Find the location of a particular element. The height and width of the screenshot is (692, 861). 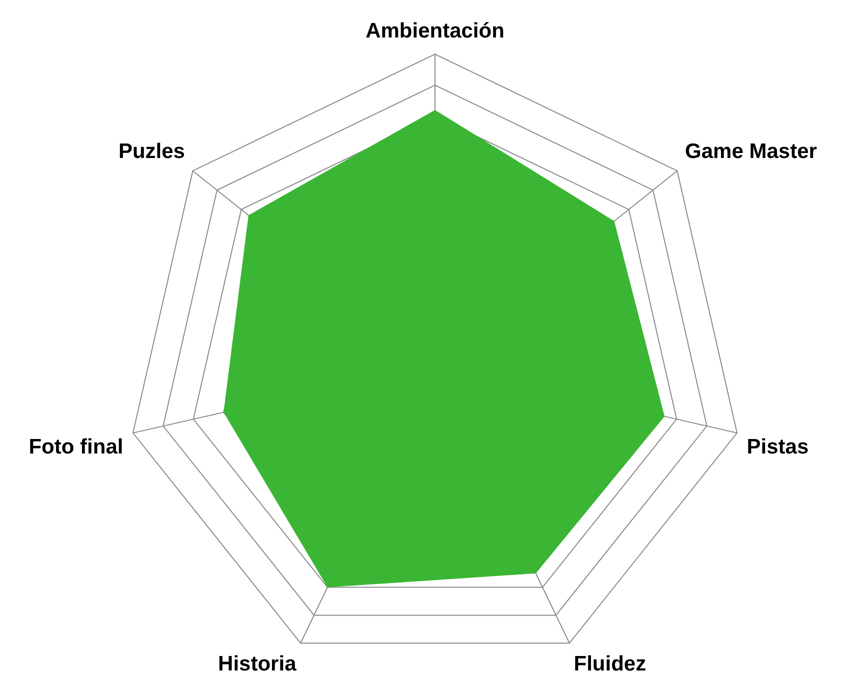

spoke-label: Puzles is located at coordinates (151, 151).